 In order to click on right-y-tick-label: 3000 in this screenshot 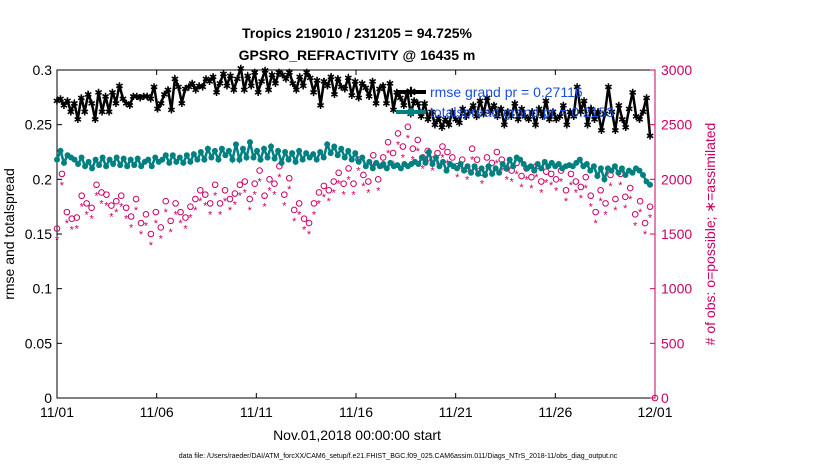, I will do `click(676, 70)`.